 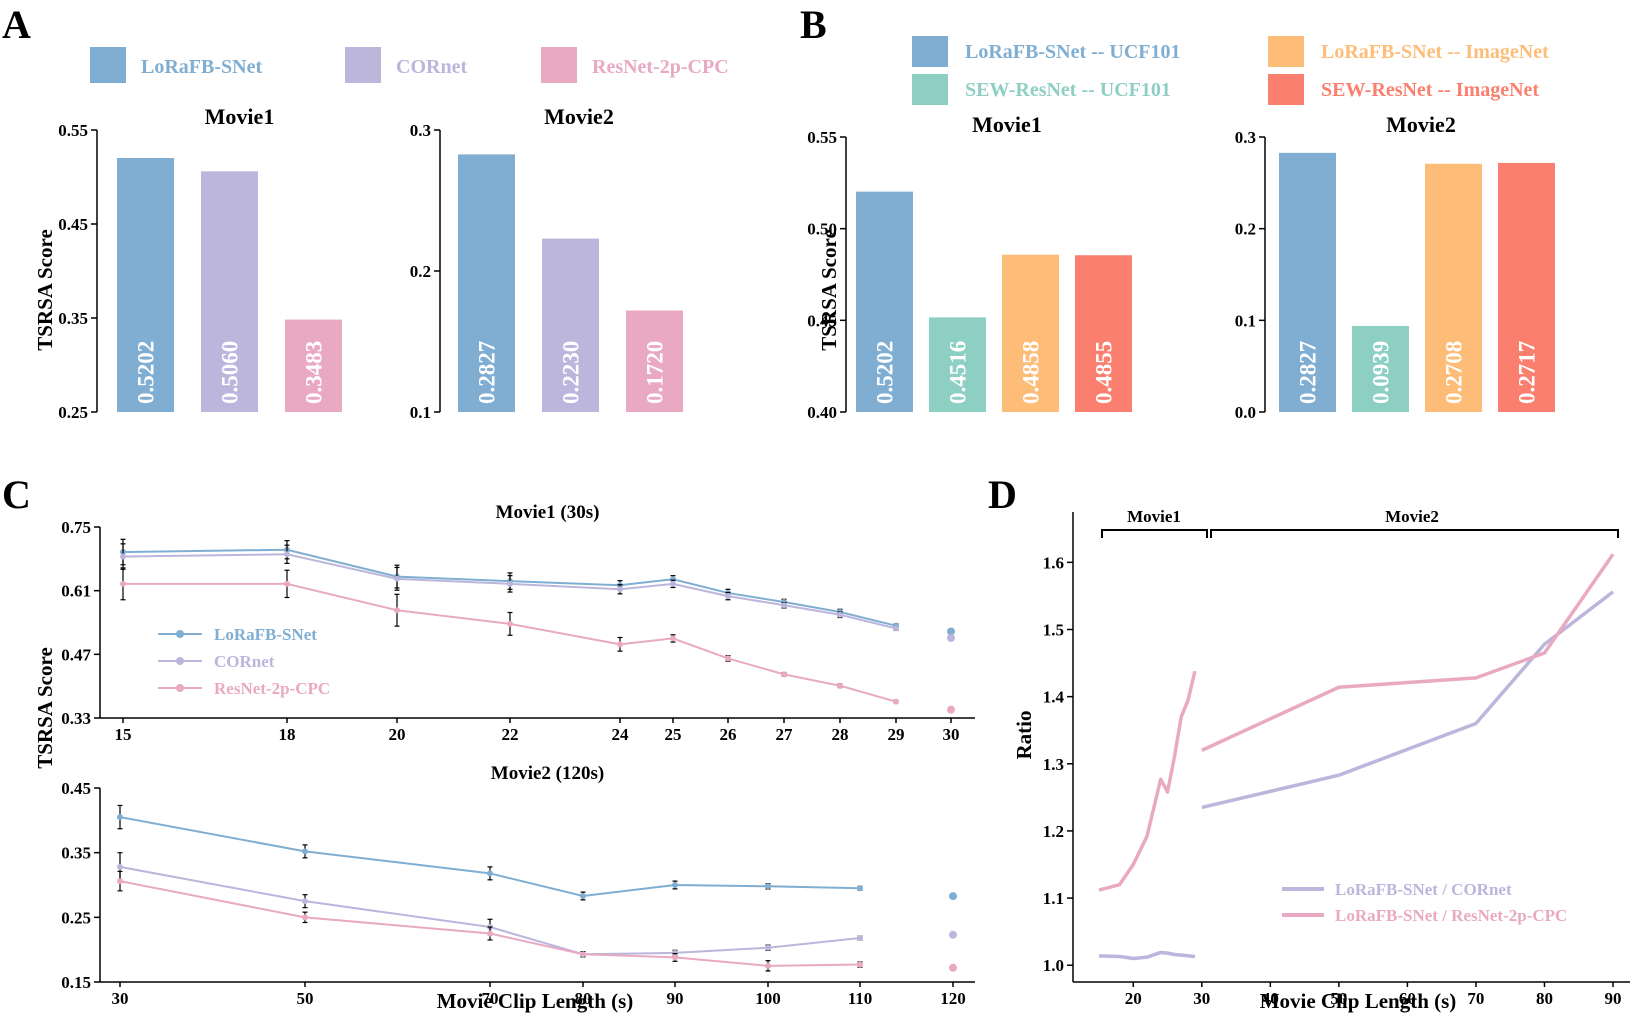 What do you see at coordinates (363, 65) in the screenshot?
I see `legend-a-swatch-cornet` at bounding box center [363, 65].